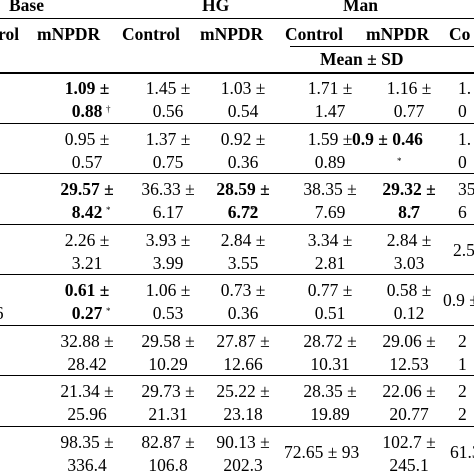 This screenshot has width=474, height=474. What do you see at coordinates (87, 161) in the screenshot?
I see `table-cell: 0.57` at bounding box center [87, 161].